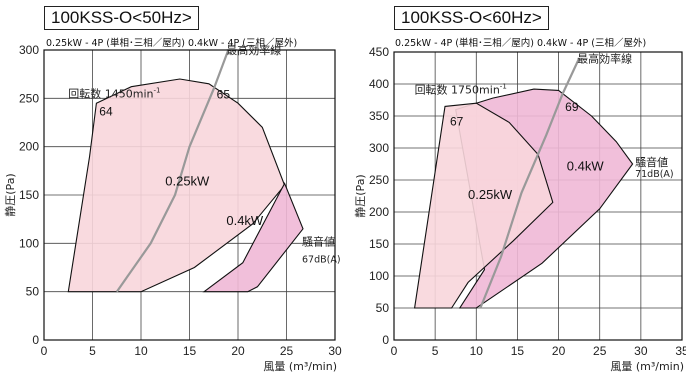 This screenshot has width=686, height=378. Describe the element at coordinates (471, 18) in the screenshot. I see `chart-title: 100KSS-O<60Hz>` at that location.